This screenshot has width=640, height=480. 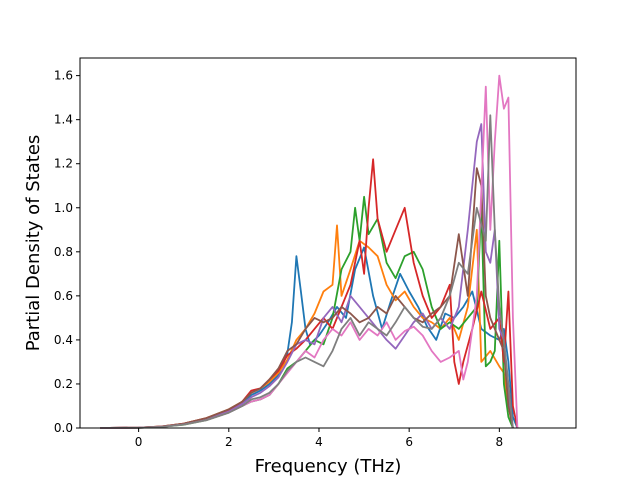 I want to click on y-tick-label: 0.4, so click(x=63, y=340).